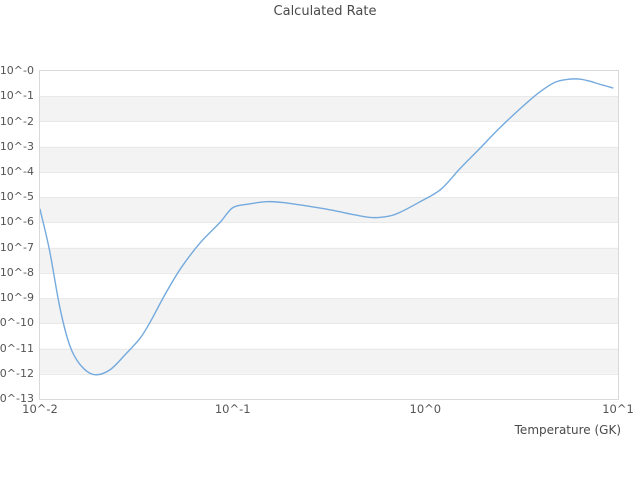 Image resolution: width=640 pixels, height=480 pixels. What do you see at coordinates (40, 409) in the screenshot?
I see `x-tick-label: 10^-2` at bounding box center [40, 409].